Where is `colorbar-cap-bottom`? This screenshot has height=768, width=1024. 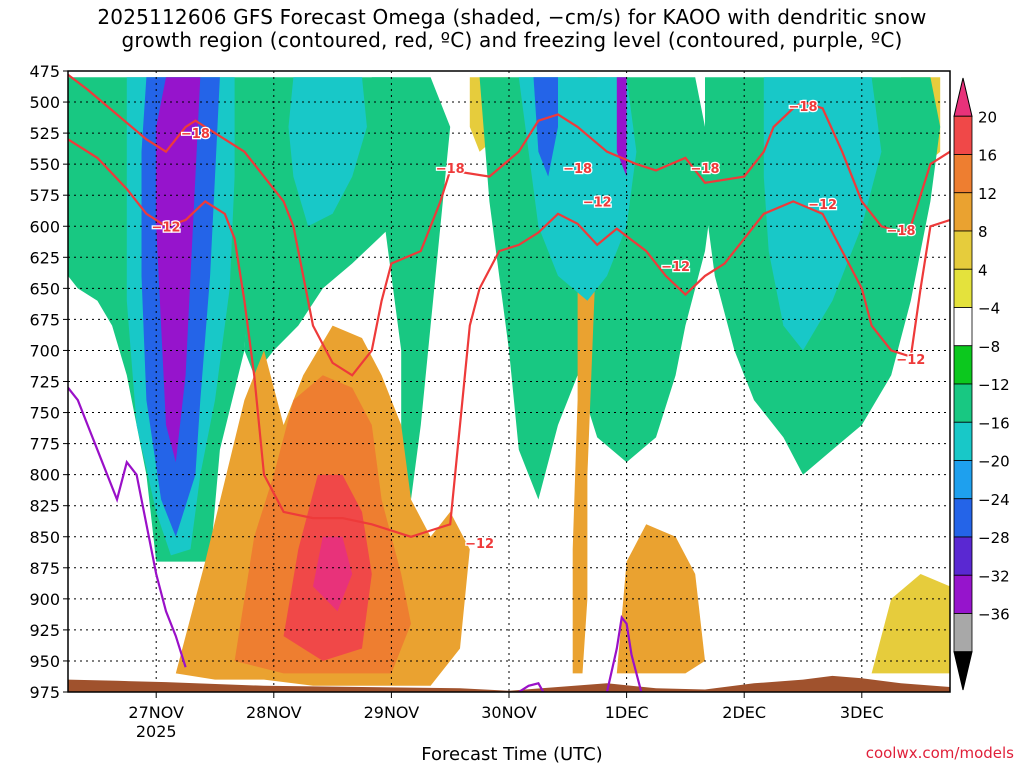
colorbar-cap-bottom is located at coordinates (963, 671).